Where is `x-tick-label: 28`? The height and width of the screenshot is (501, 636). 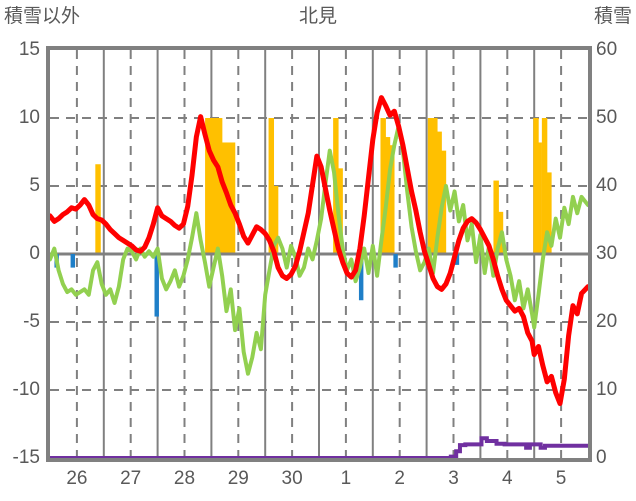
x-tick-label: 28 is located at coordinates (184, 478).